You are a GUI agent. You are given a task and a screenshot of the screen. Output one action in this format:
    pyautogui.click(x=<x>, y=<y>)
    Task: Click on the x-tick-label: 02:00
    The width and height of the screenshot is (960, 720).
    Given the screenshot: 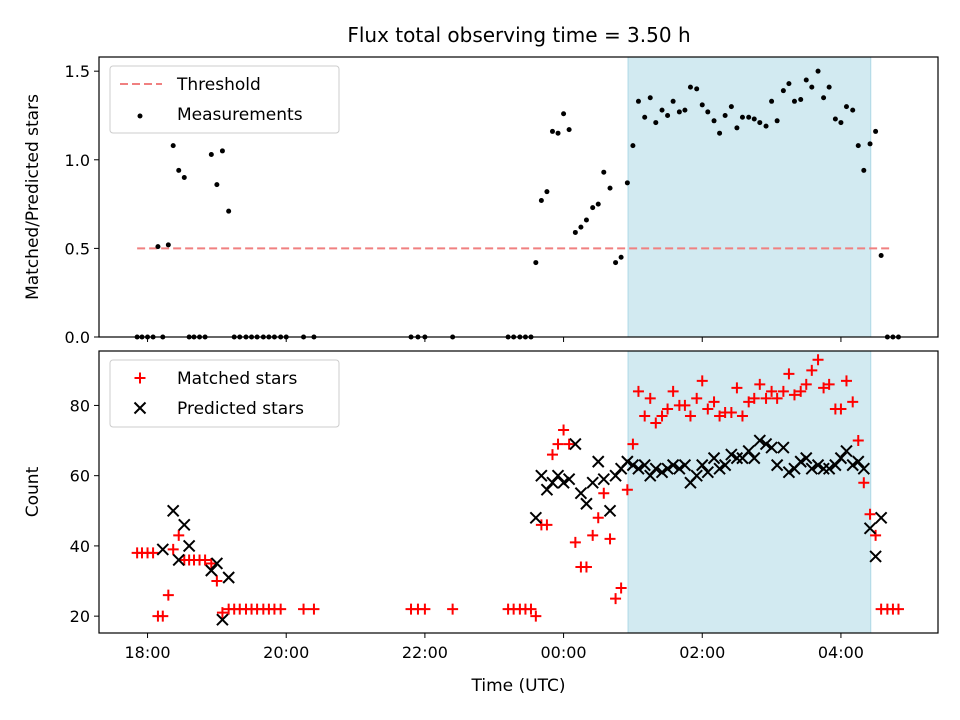 What is the action you would take?
    pyautogui.click(x=702, y=652)
    